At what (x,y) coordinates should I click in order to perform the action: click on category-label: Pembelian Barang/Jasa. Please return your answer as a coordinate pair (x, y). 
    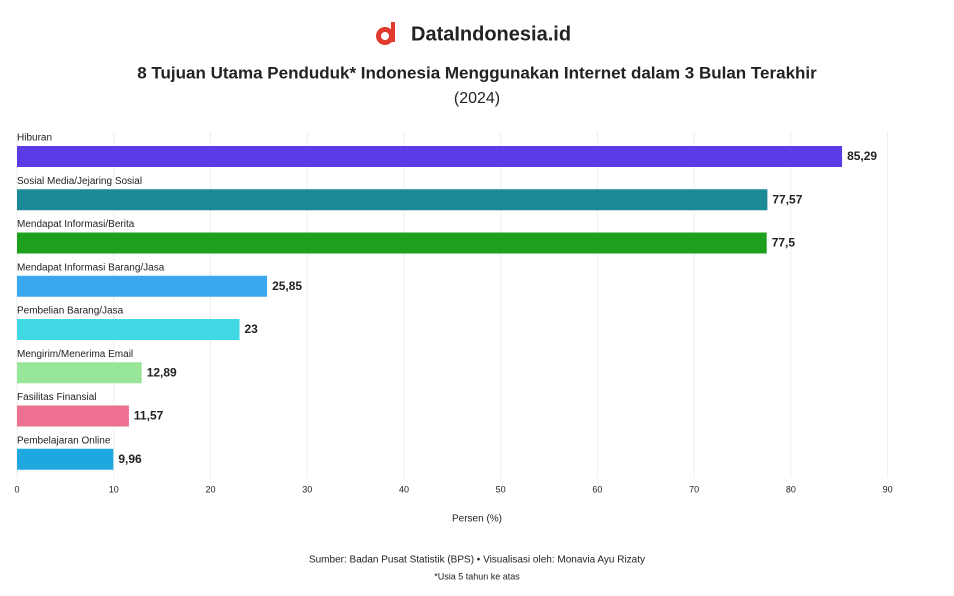
    Looking at the image, I should click on (70, 311).